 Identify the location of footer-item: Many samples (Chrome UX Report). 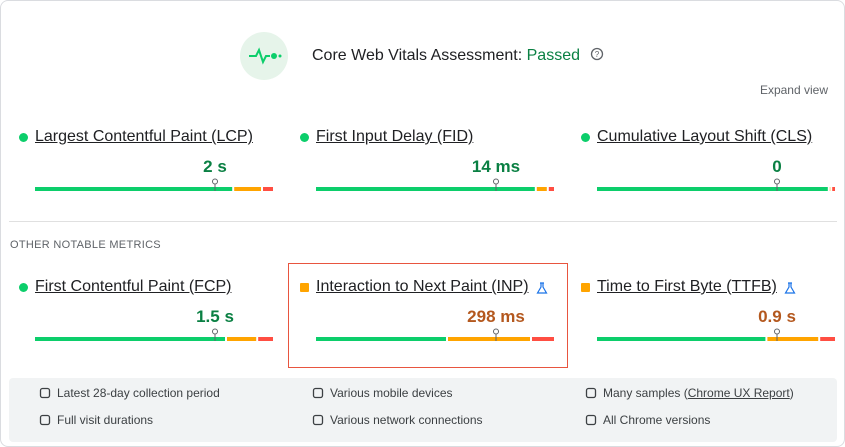
(698, 393).